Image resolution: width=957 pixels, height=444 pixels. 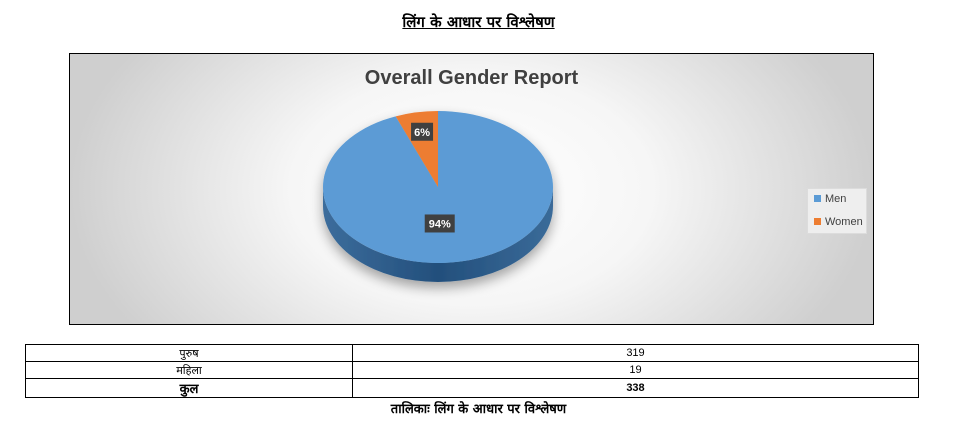 What do you see at coordinates (478, 409) in the screenshot?
I see `table-caption: तालिकाः लिंग के आधार पर विश्लेषण` at bounding box center [478, 409].